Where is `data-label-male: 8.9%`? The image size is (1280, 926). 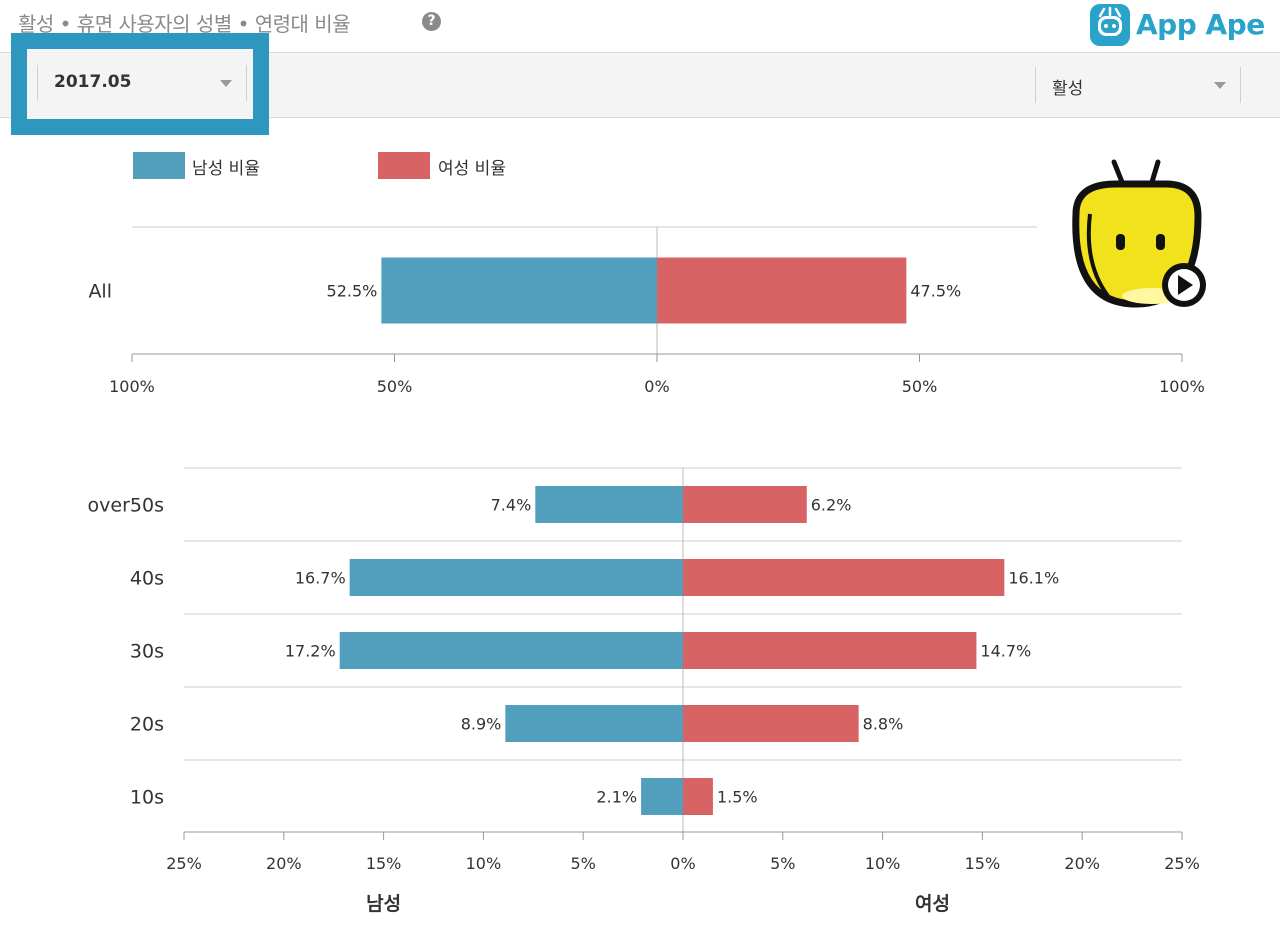 data-label-male: 8.9% is located at coordinates (481, 724).